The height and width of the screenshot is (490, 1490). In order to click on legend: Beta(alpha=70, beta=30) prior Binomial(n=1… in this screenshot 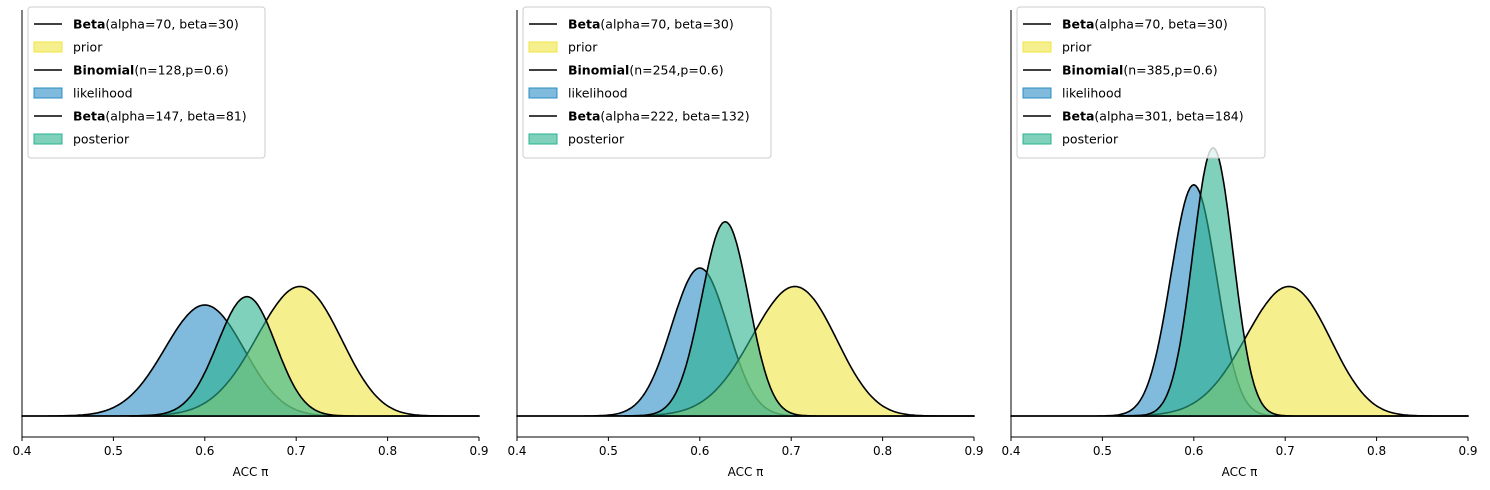, I will do `click(146, 82)`.